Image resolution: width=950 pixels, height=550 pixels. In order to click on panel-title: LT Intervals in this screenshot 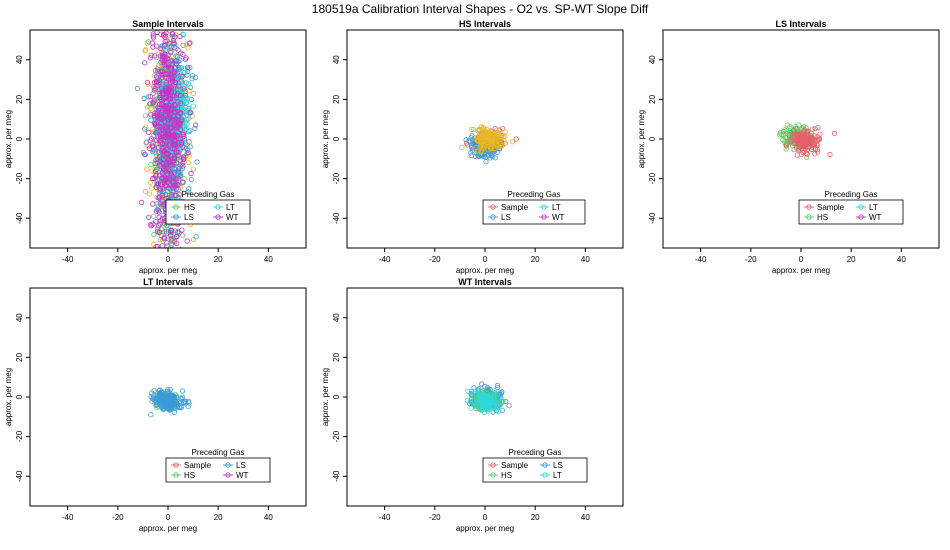, I will do `click(168, 282)`.